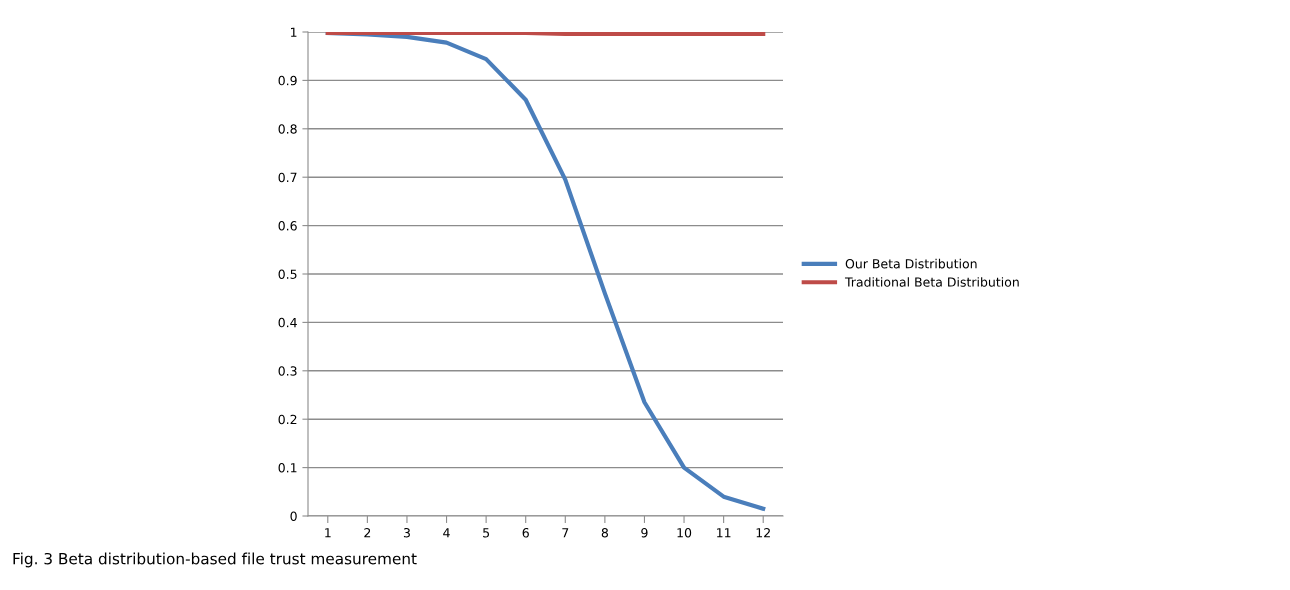 This screenshot has width=1290, height=590. Describe the element at coordinates (604, 533) in the screenshot. I see `x-tick-label: 8` at that location.